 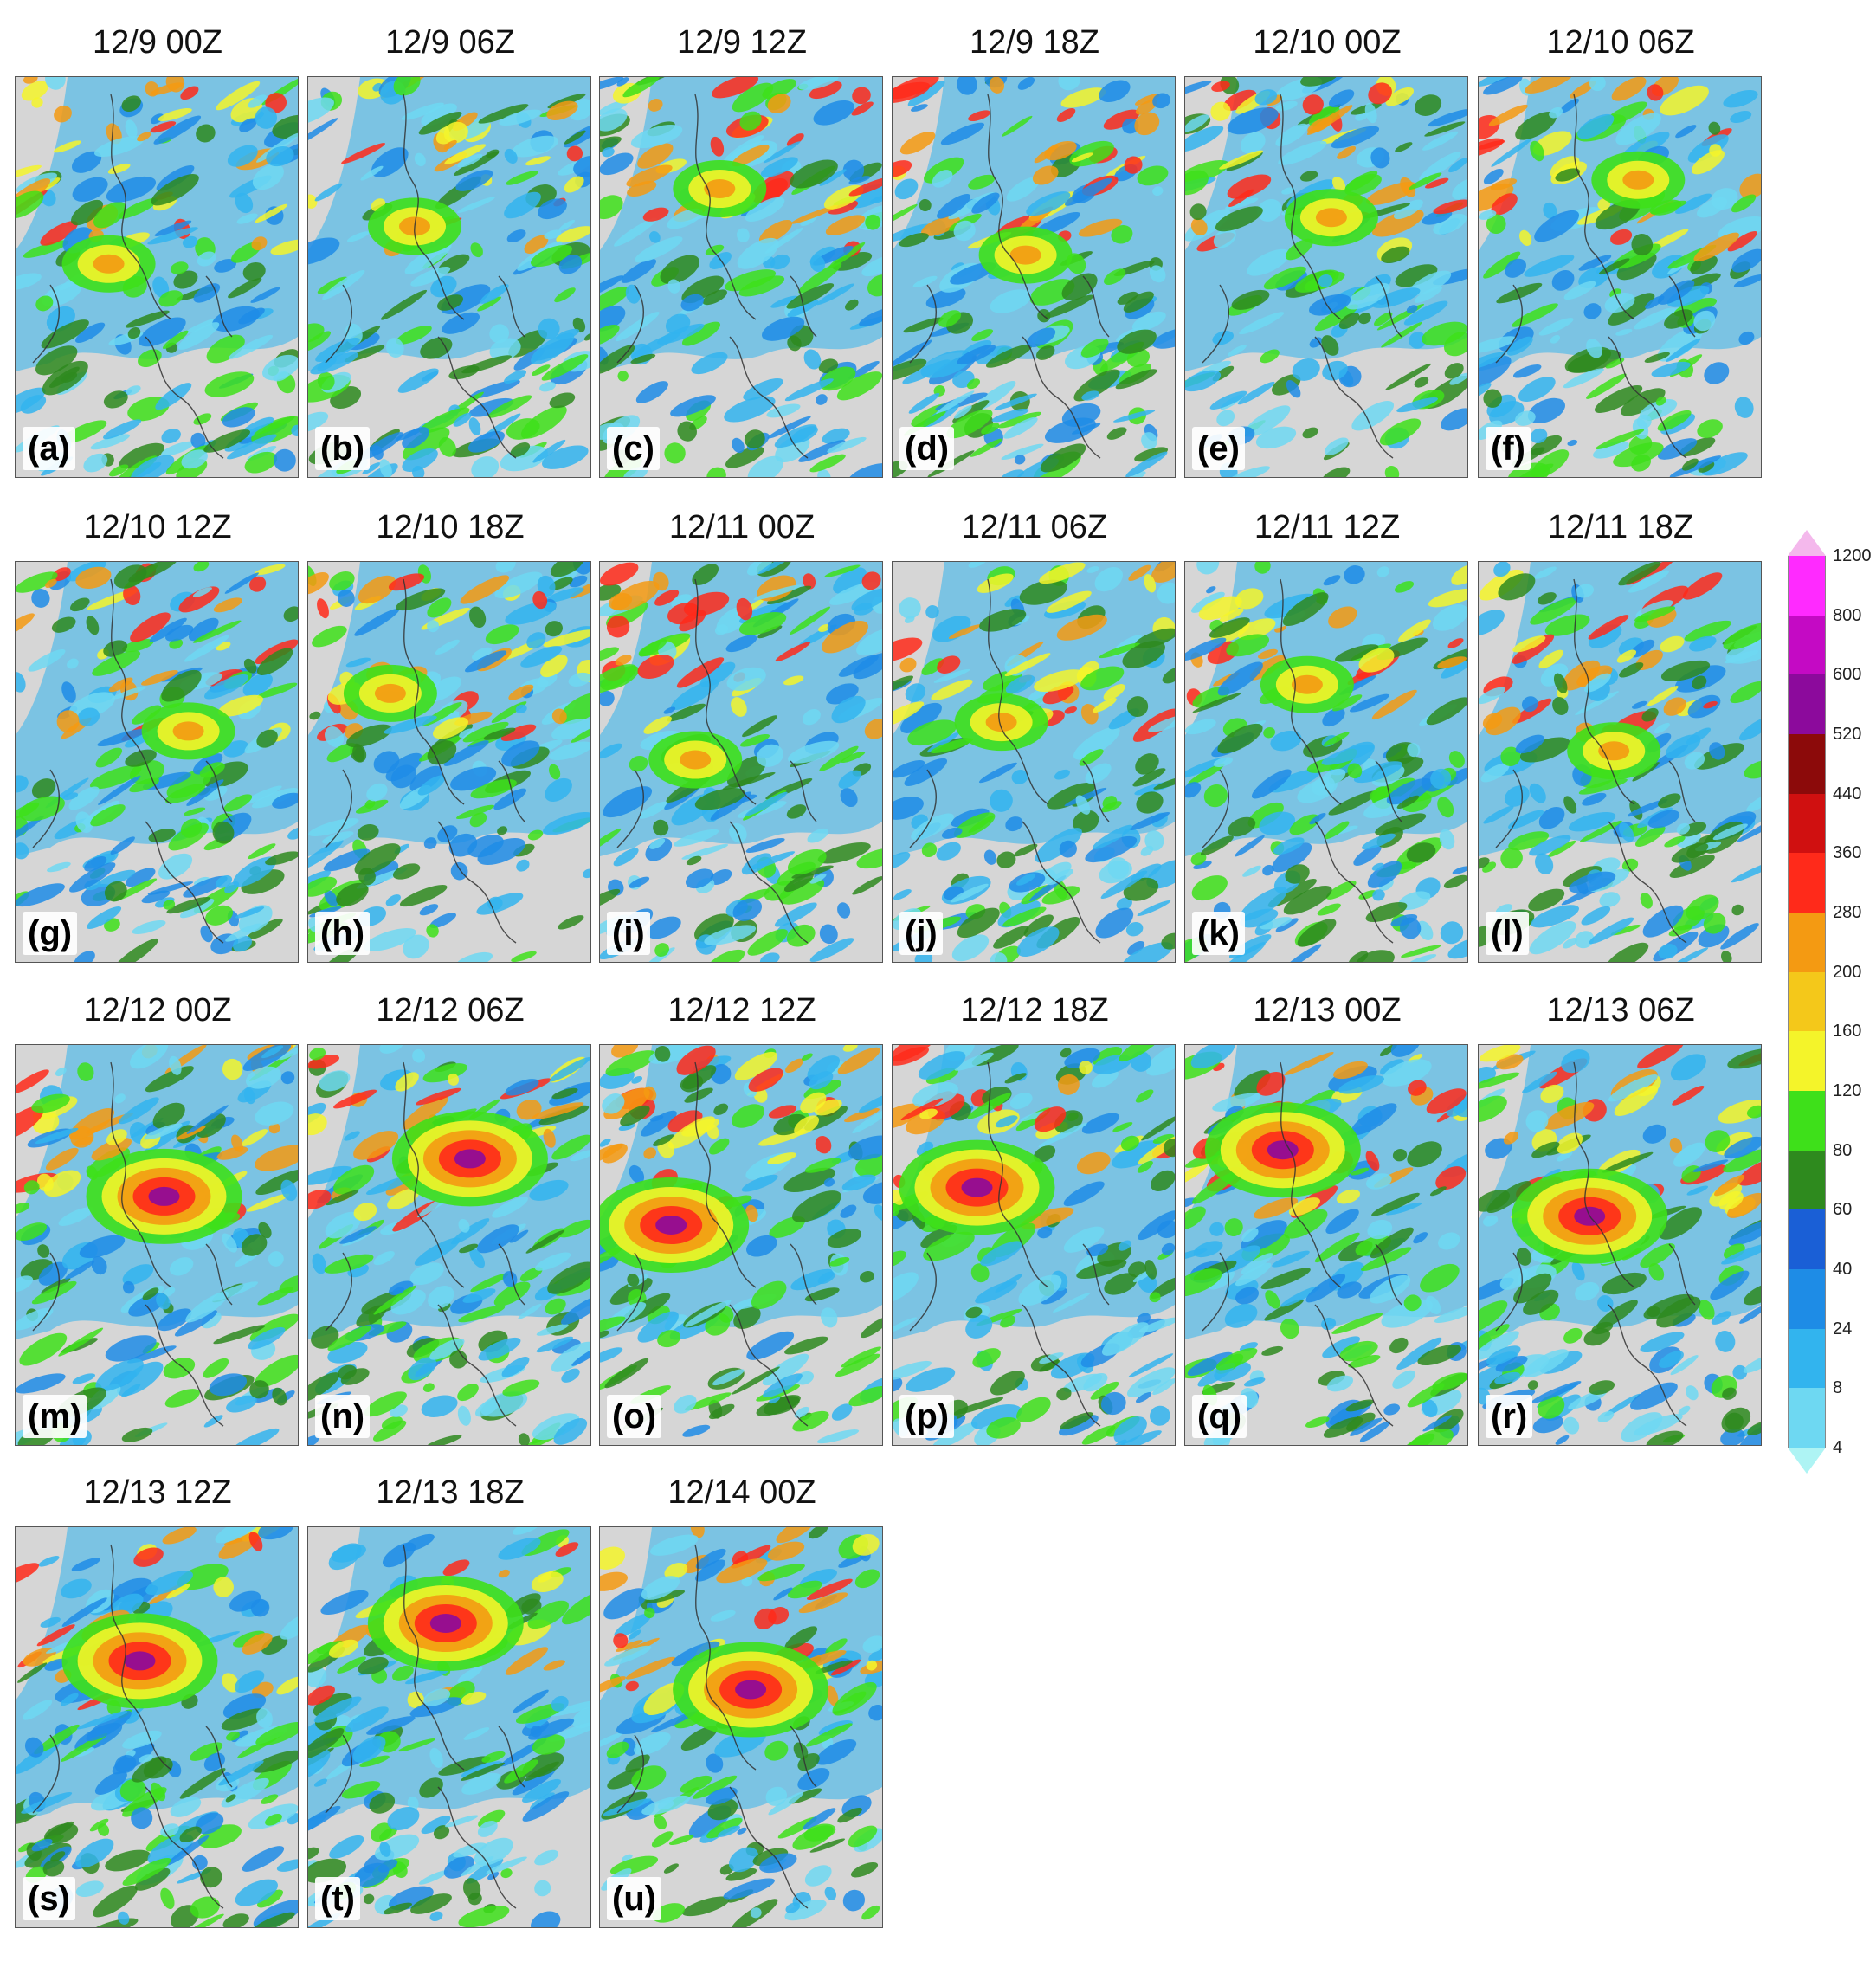 What do you see at coordinates (1848, 853) in the screenshot?
I see `colorbar-tick-label: 360` at bounding box center [1848, 853].